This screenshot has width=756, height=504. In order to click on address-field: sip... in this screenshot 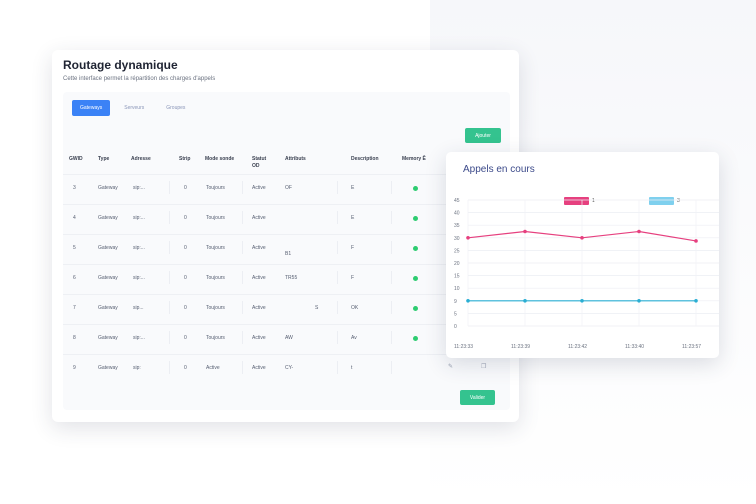, I will do `click(149, 307)`.